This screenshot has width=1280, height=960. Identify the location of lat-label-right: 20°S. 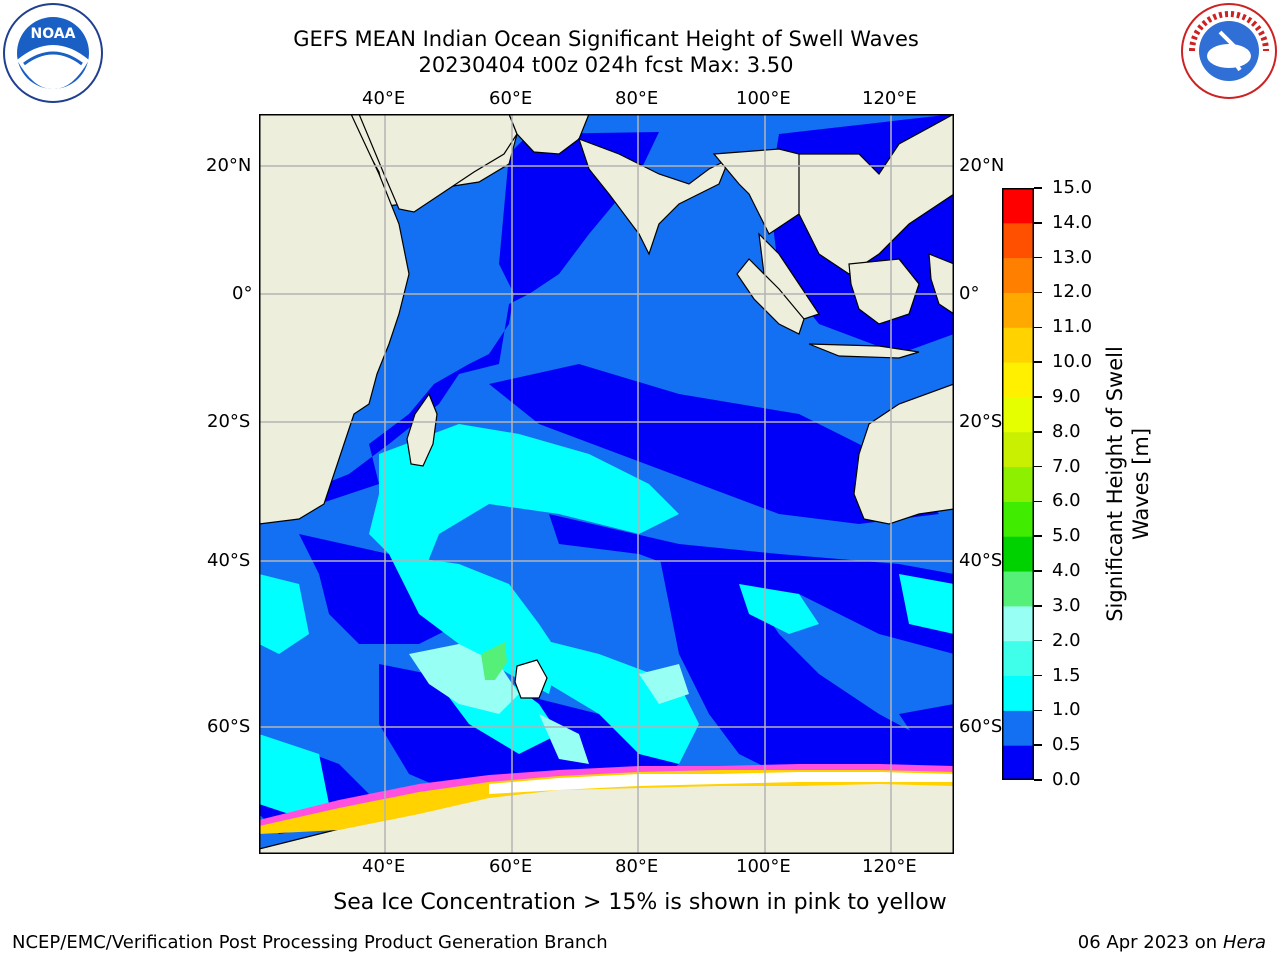
(981, 421).